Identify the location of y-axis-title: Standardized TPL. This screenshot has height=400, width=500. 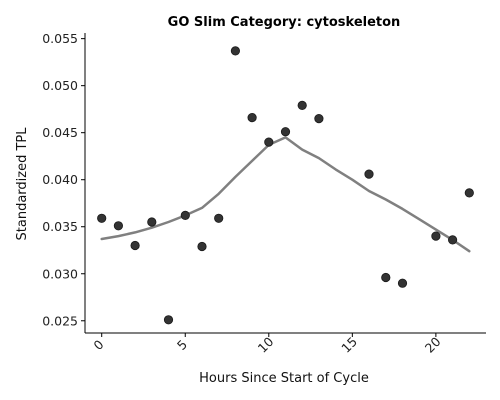
(22, 184).